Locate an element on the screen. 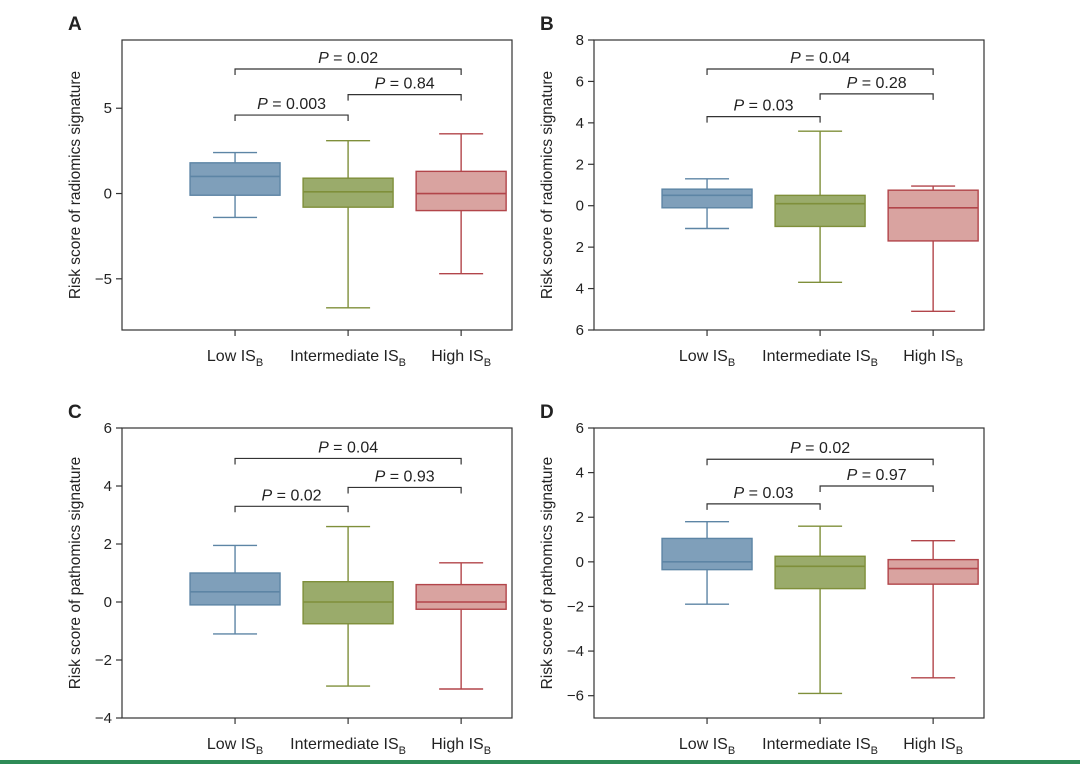 Image resolution: width=1080 pixels, height=764 pixels. comparison-p-value: P = 0.28 is located at coordinates (877, 83).